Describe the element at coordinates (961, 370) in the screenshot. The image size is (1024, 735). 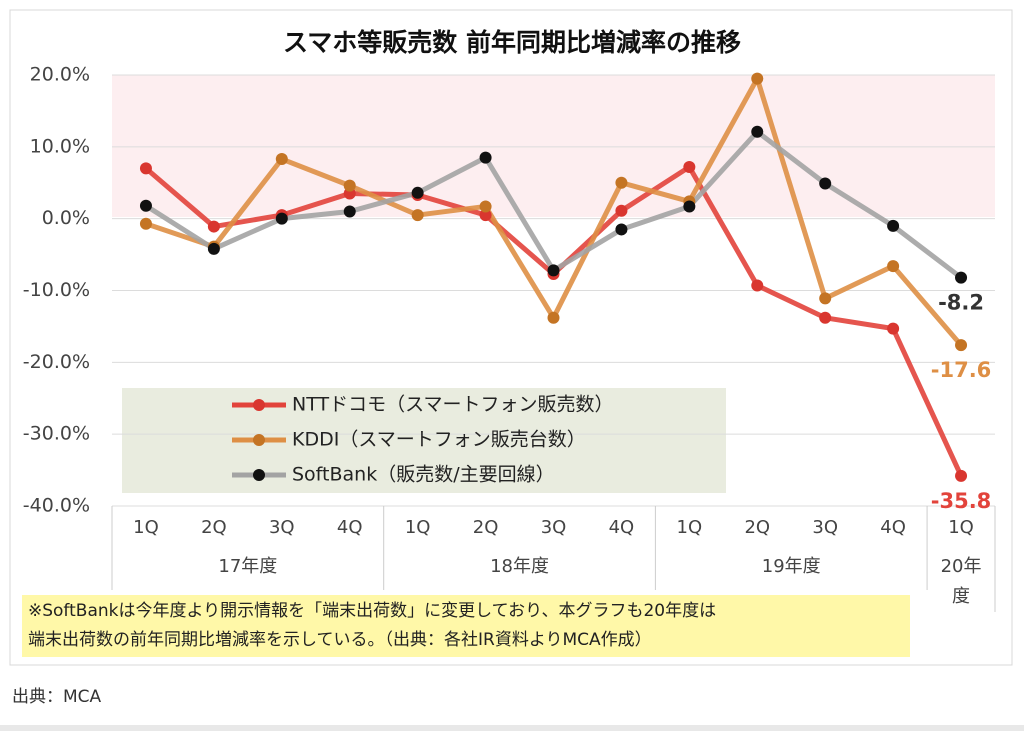
I see `end-label: -17.6` at that location.